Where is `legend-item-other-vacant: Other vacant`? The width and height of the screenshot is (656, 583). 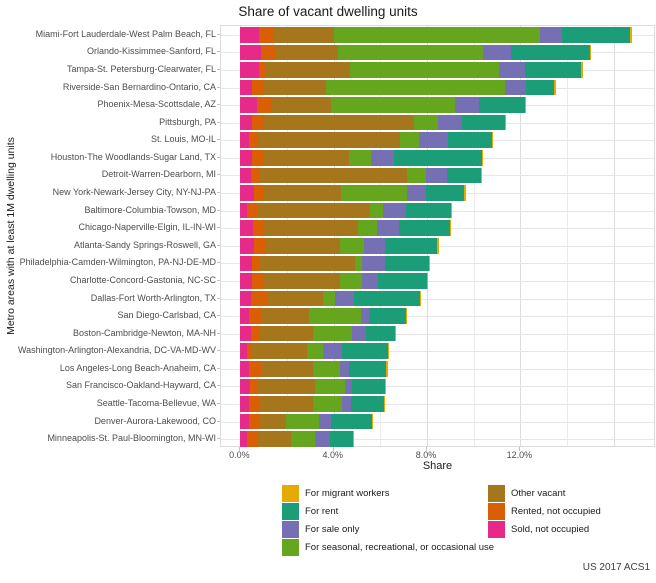 legend-item-other-vacant: Other vacant is located at coordinates (544, 493).